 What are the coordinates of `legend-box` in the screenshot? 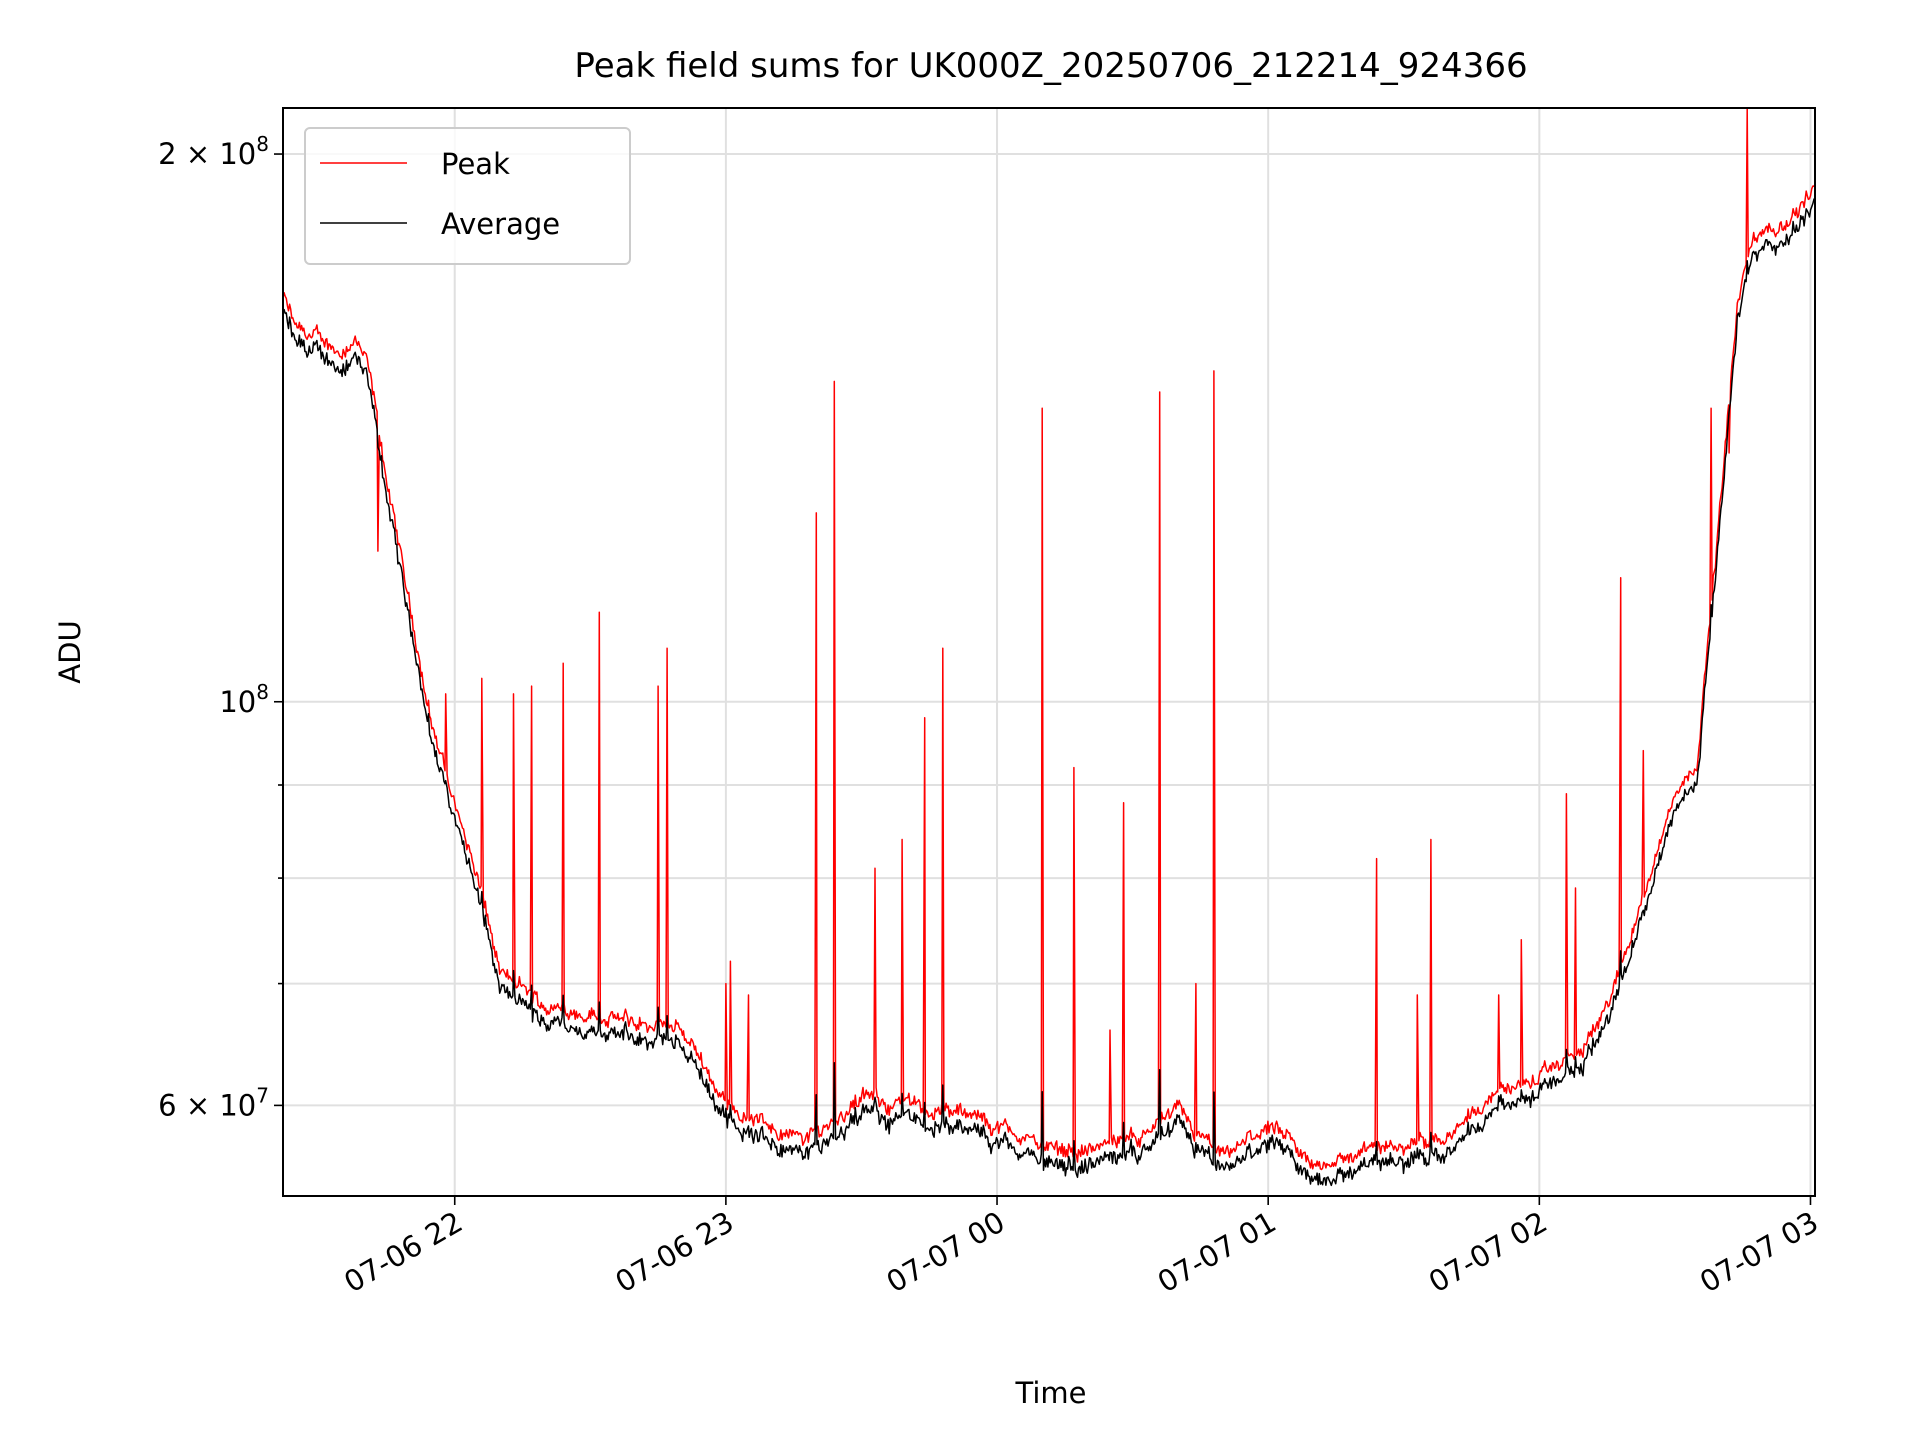 It's located at (467, 196).